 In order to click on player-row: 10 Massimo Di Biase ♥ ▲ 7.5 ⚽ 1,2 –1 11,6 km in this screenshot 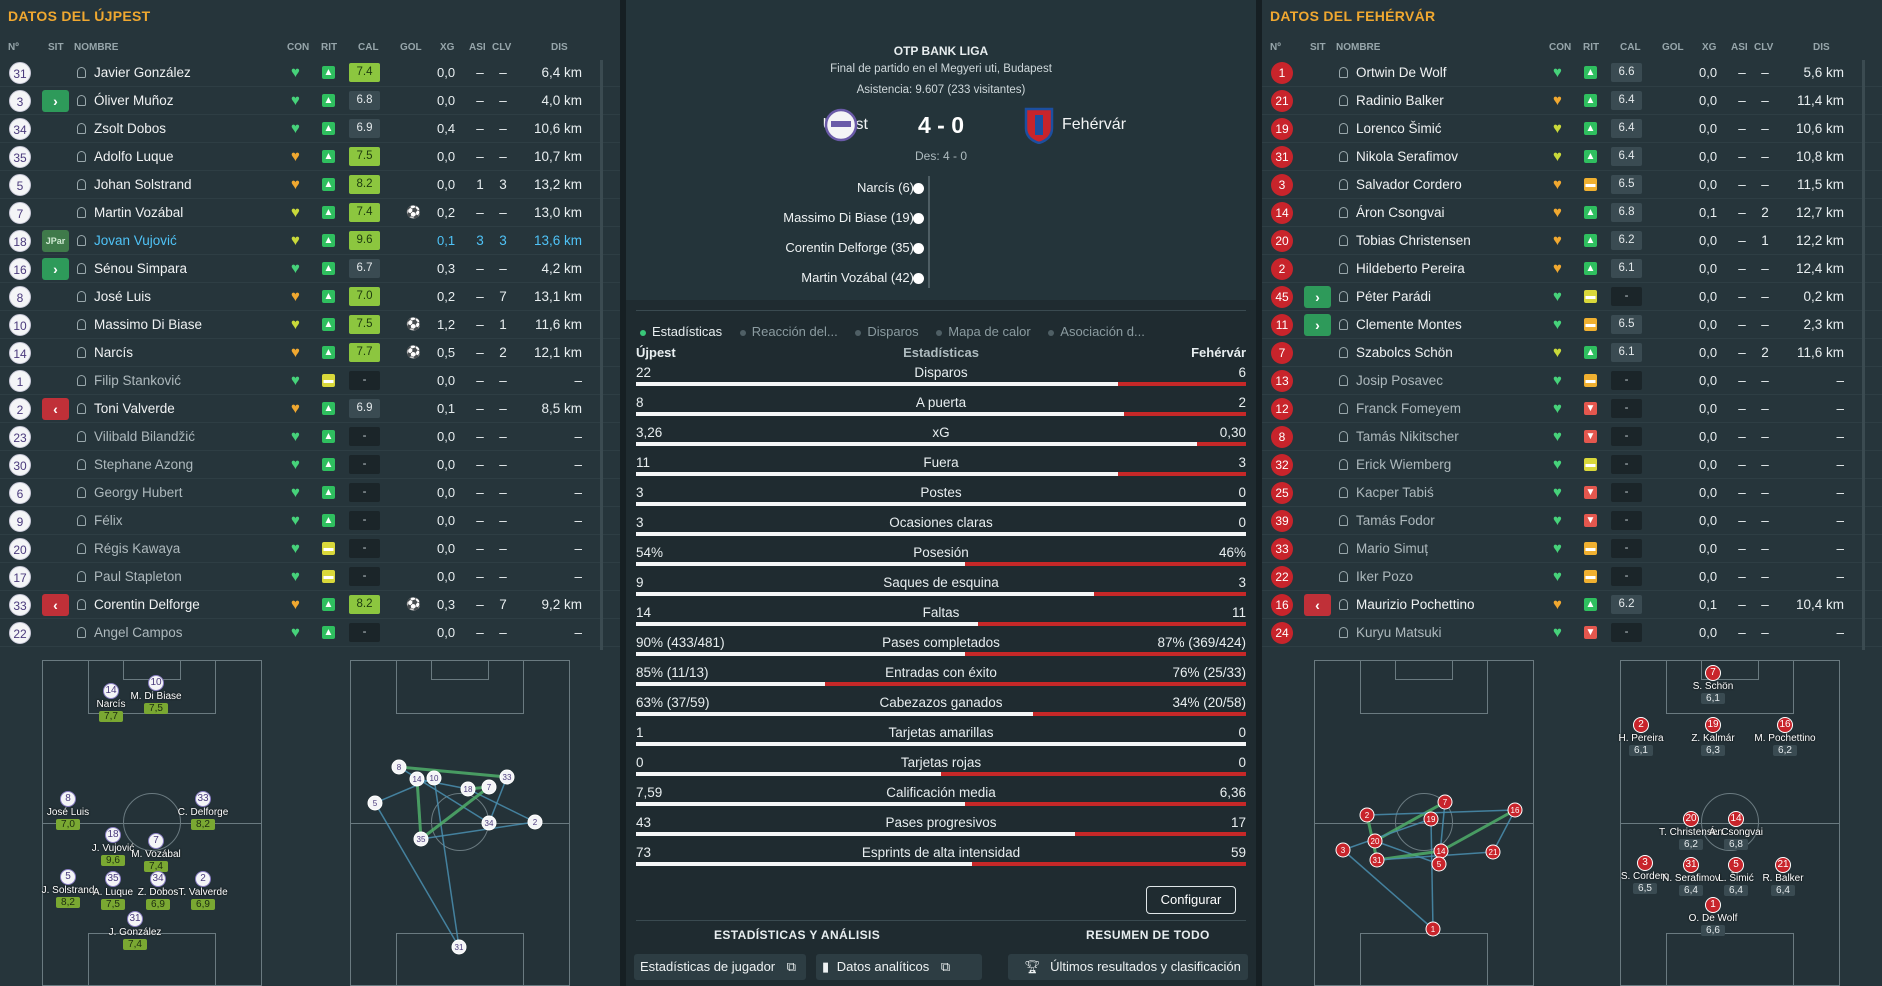, I will do `click(310, 325)`.